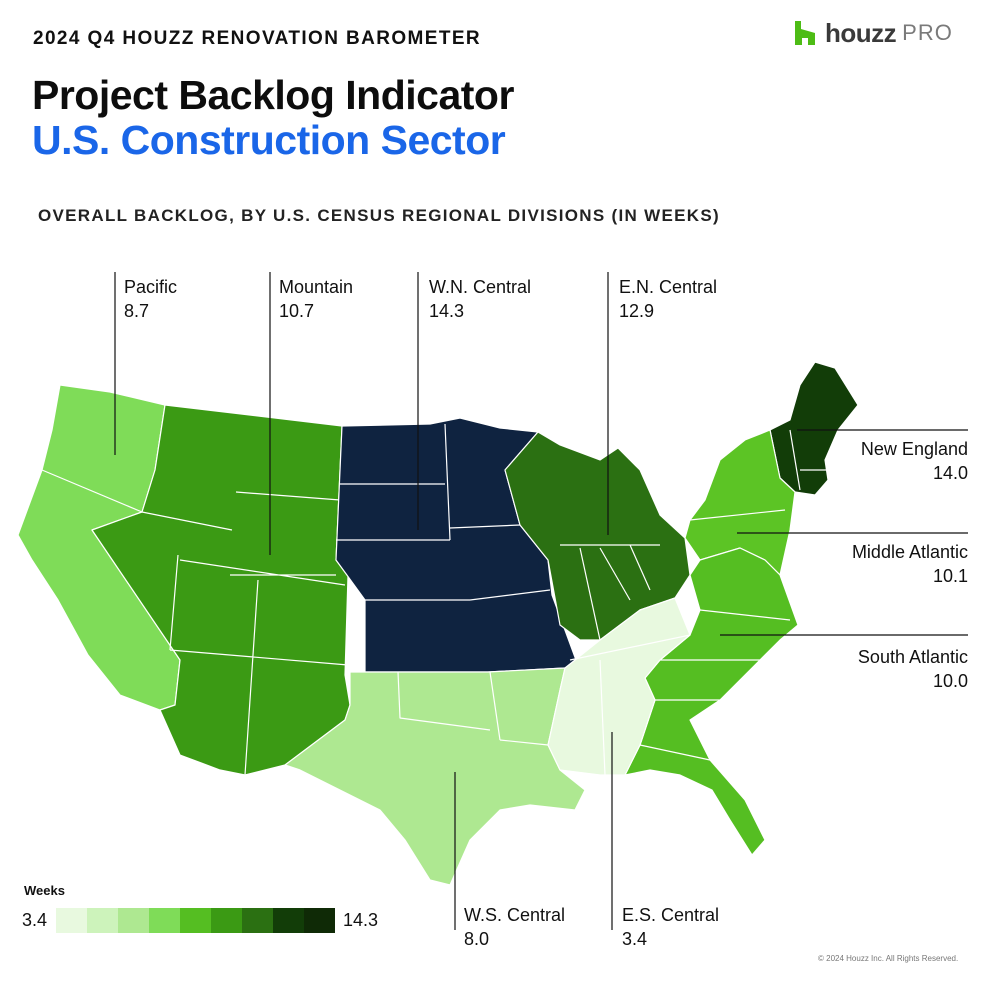 This screenshot has height=984, width=990. I want to click on copyright-notice: © 2024 Houzz Inc. All Rights Reserved., so click(888, 958).